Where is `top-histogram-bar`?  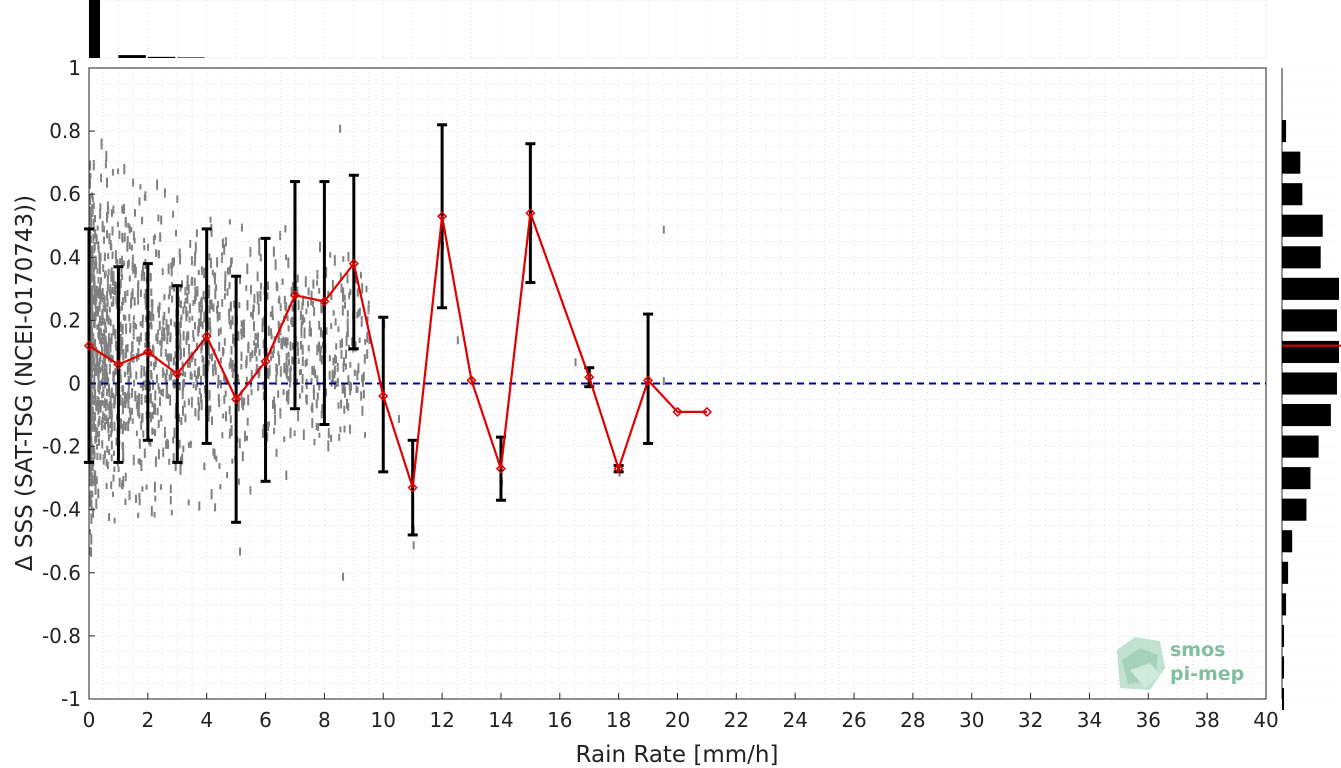 top-histogram-bar is located at coordinates (132, 56).